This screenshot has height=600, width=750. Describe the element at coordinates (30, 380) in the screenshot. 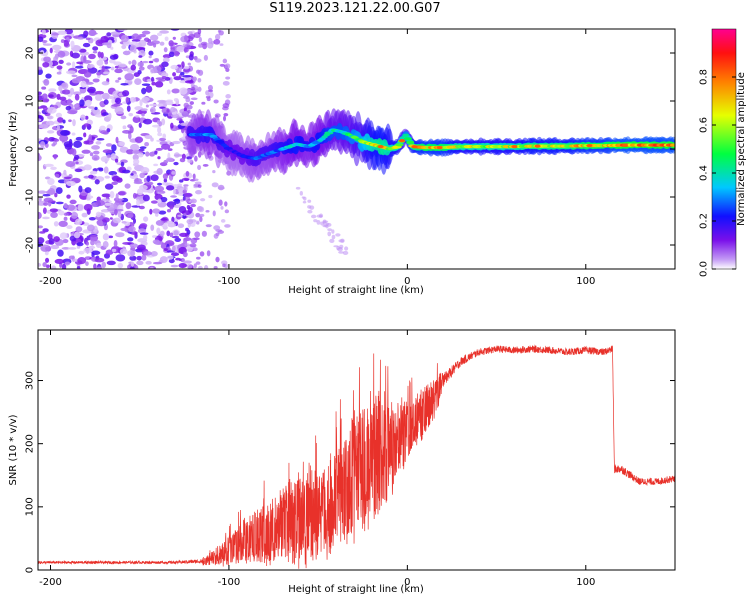

I see `y-tick-label: 300` at that location.